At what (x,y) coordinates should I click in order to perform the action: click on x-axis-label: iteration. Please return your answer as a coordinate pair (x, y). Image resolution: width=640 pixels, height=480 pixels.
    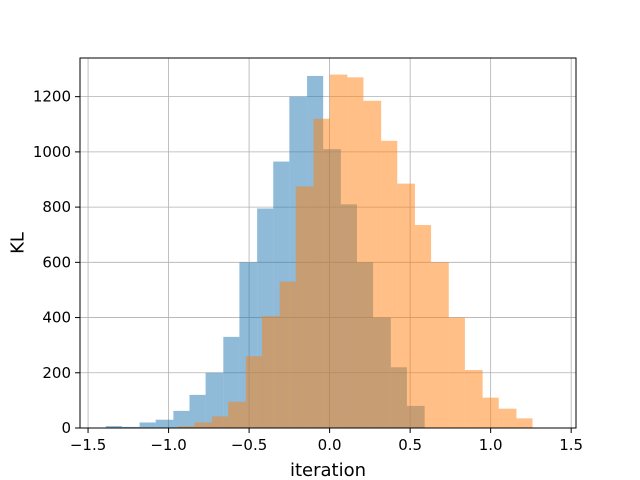
    Looking at the image, I should click on (328, 470).